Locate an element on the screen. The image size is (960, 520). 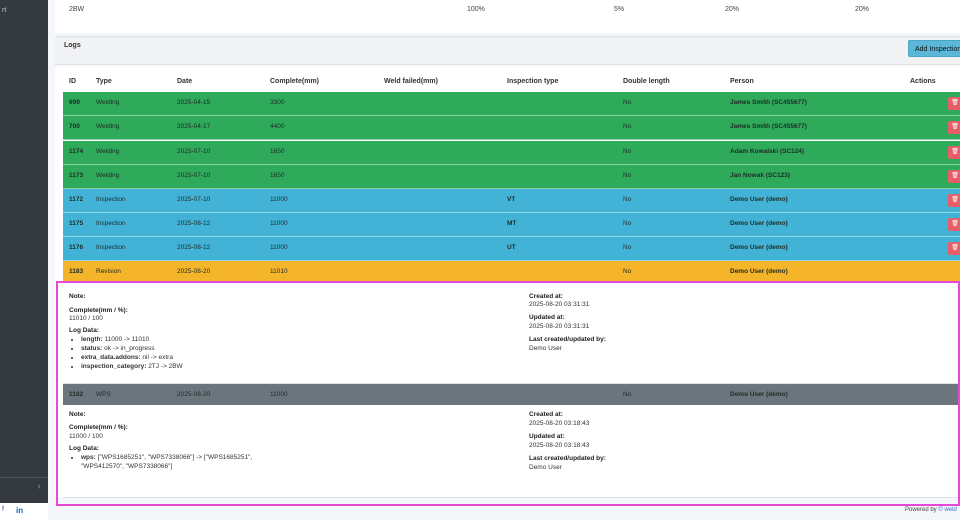
chevron-left-icon: ‹ is located at coordinates (24, 488).